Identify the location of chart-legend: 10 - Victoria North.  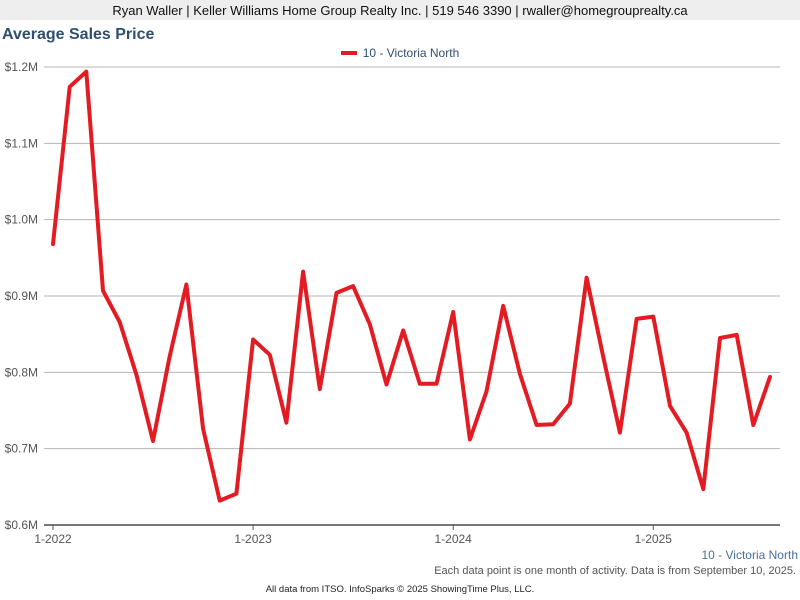
(400, 53).